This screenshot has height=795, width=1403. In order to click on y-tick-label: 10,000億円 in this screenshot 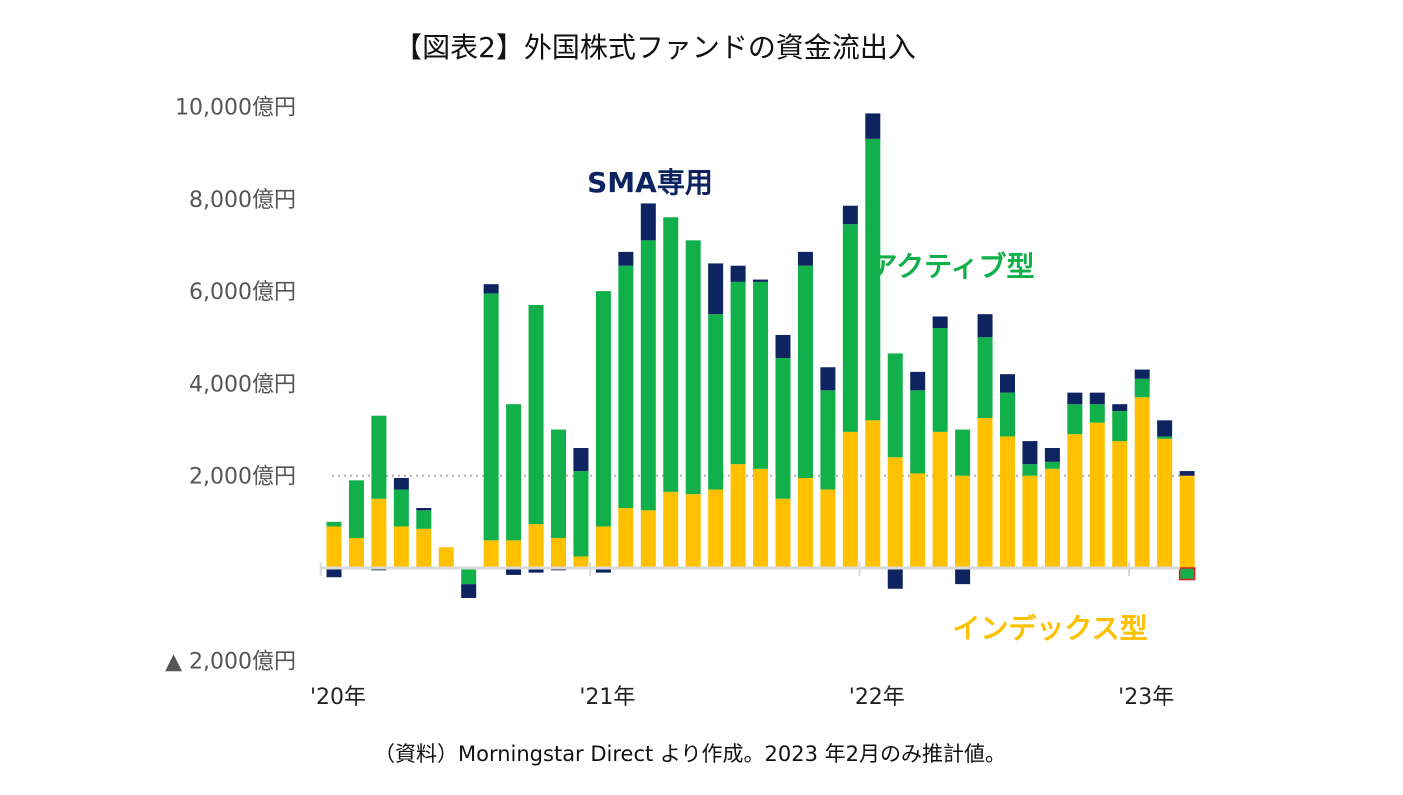, I will do `click(235, 108)`.